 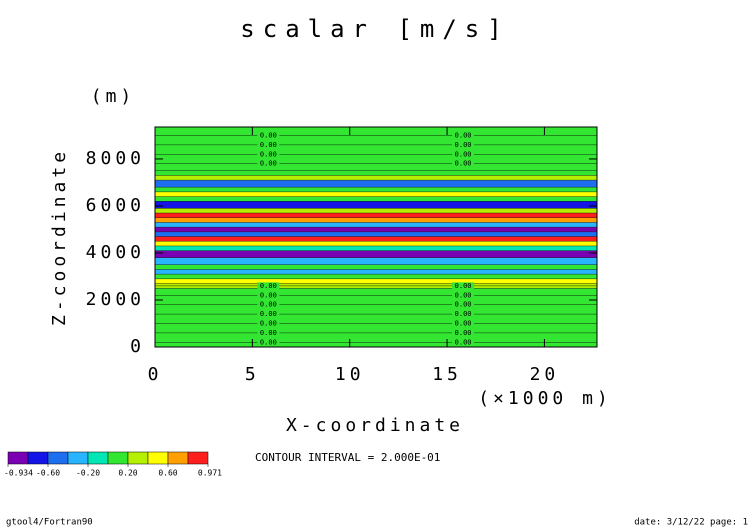 What do you see at coordinates (167, 473) in the screenshot?
I see `colorbar-tick-label: 0.60` at bounding box center [167, 473].